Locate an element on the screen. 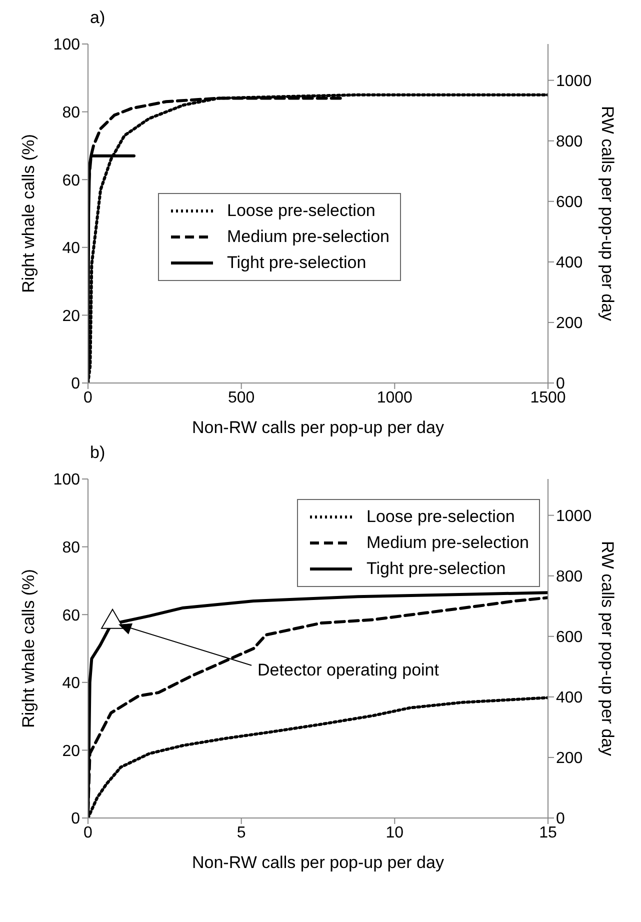 This screenshot has width=641, height=922. x-tick-label: 1500 is located at coordinates (548, 397).